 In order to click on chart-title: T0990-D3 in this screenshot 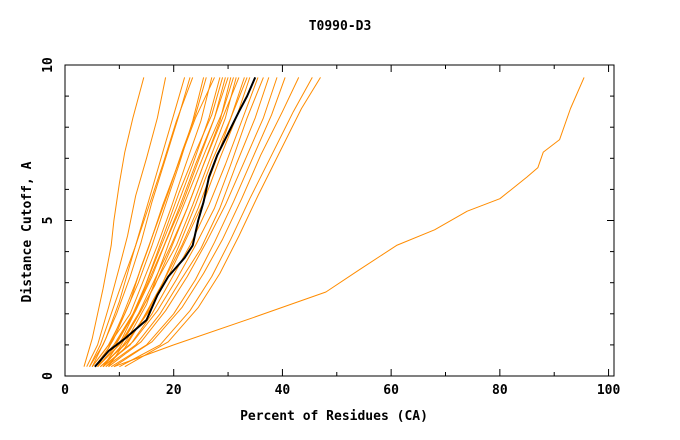, I will do `click(340, 26)`.